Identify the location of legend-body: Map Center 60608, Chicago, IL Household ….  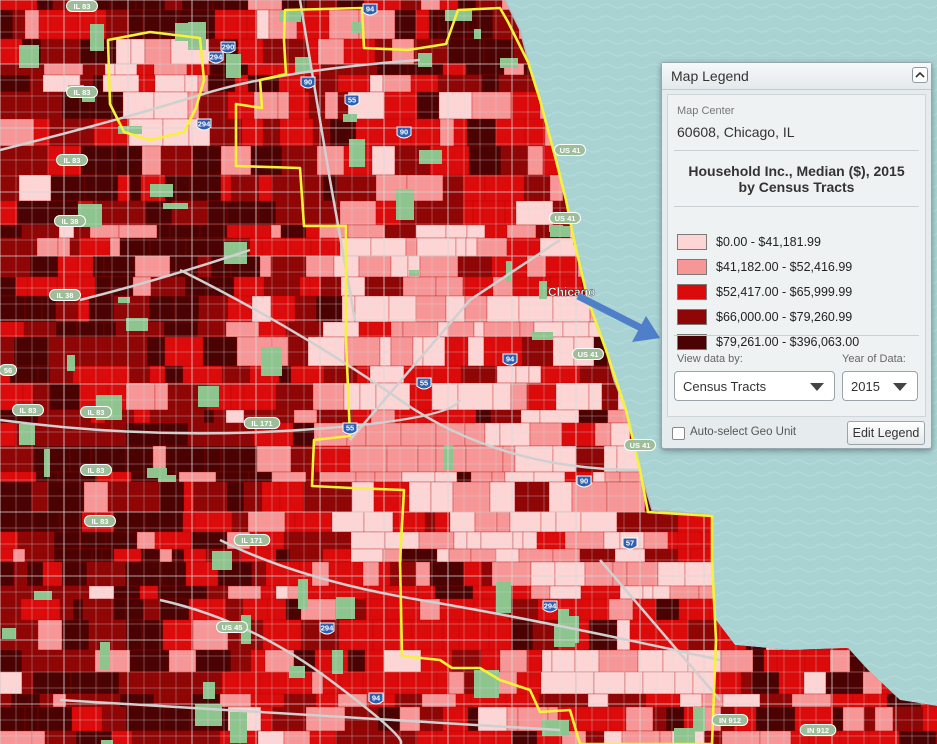
(796, 255).